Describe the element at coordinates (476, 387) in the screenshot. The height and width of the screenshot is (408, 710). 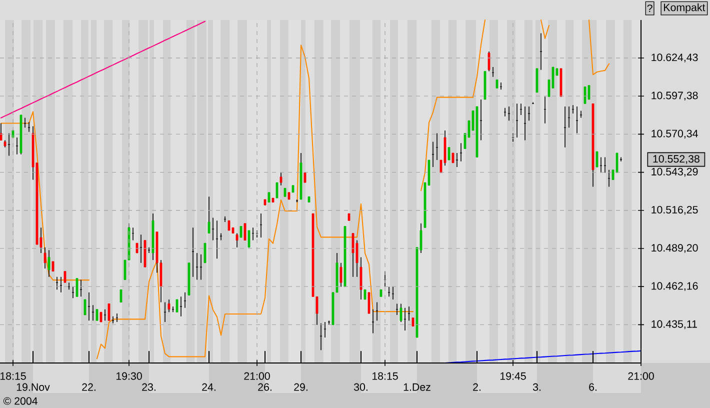
I see `x-tick-label: 2.` at that location.